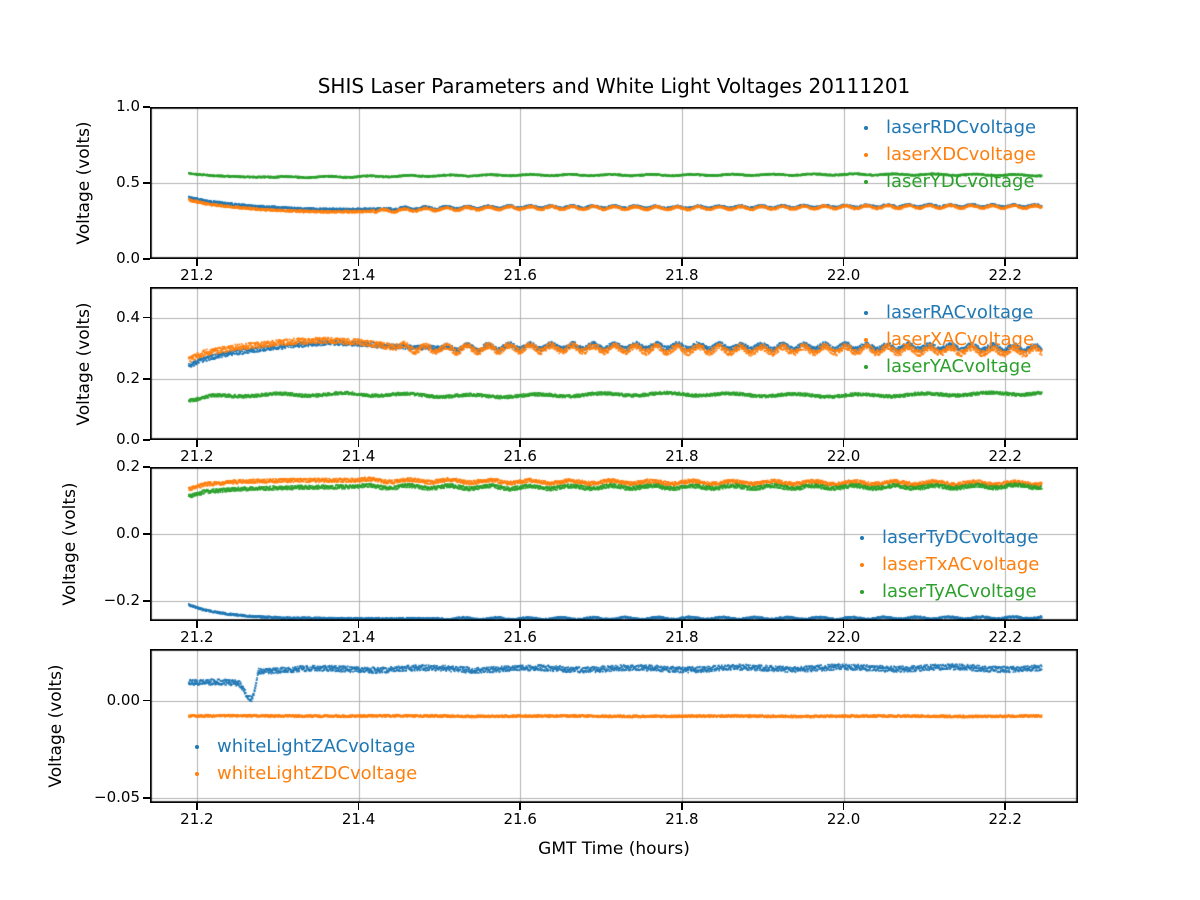 This screenshot has width=1200, height=900. I want to click on legend-entry: laserTxACvoltage, so click(945, 564).